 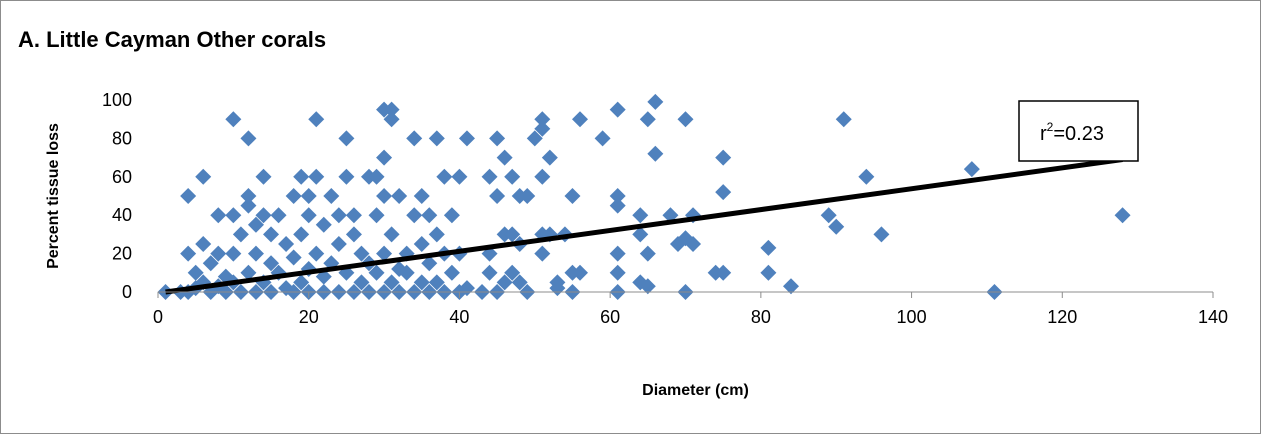 I want to click on x-tick-label: 100, so click(x=912, y=317).